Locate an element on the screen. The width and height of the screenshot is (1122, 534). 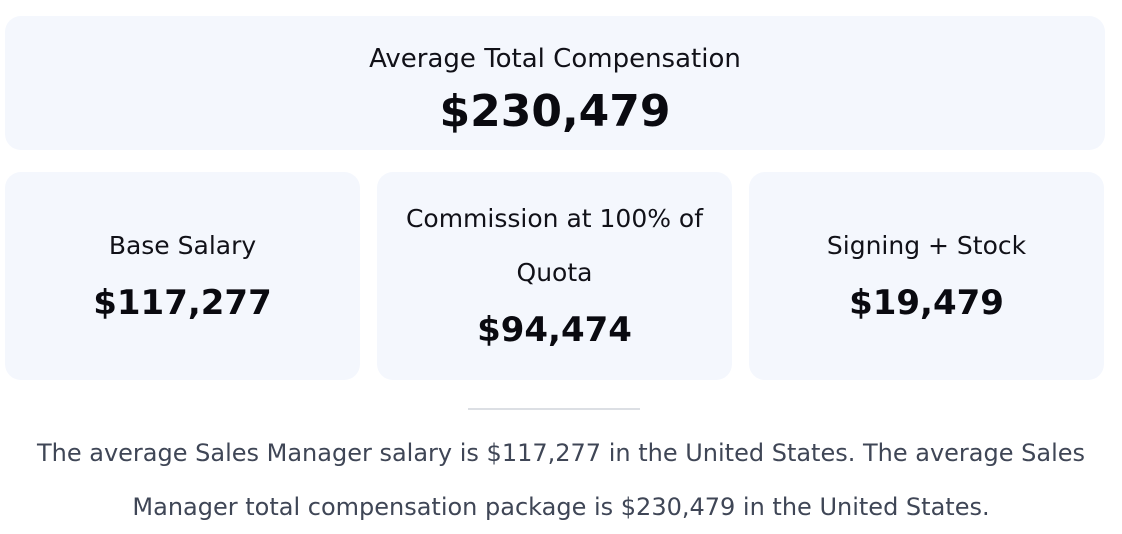
signing-stock-title: Signing + Stock is located at coordinates (926, 245).